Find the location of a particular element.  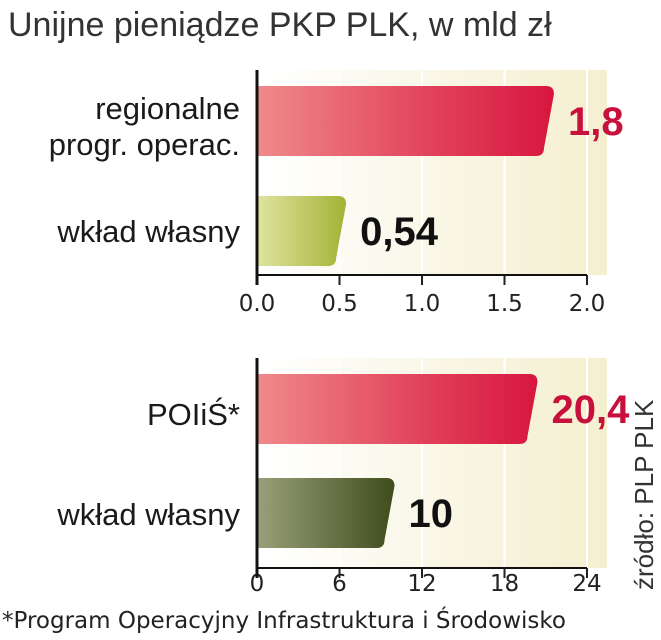

x-tick-label: 0.5 is located at coordinates (339, 304).